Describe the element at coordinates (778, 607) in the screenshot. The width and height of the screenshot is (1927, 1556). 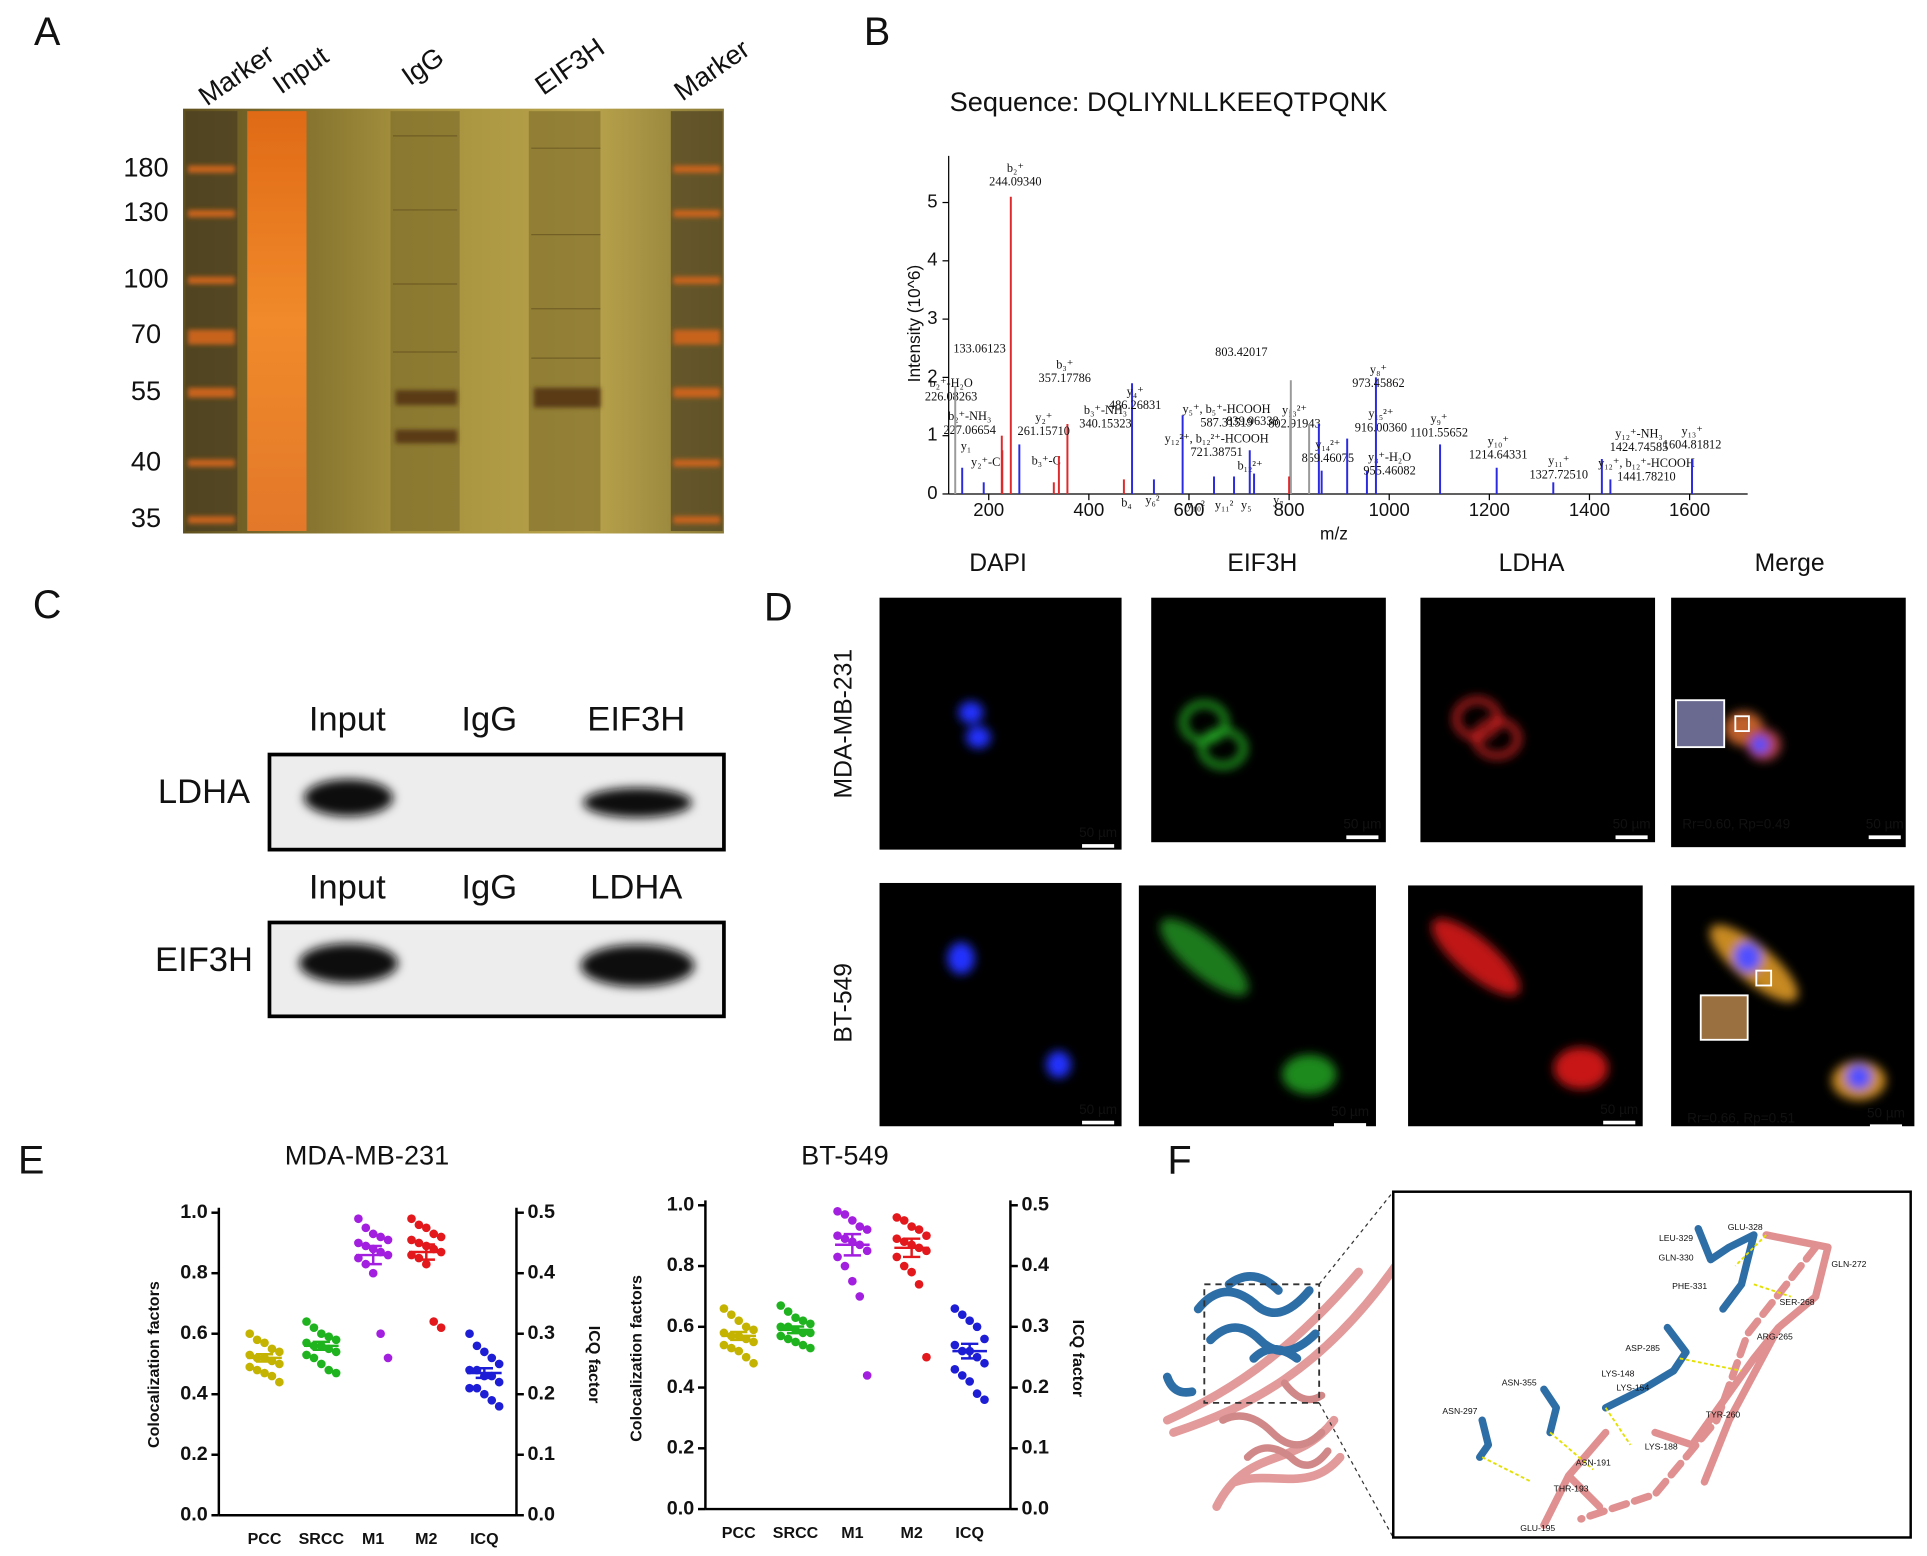
I see `panel-label: D` at that location.